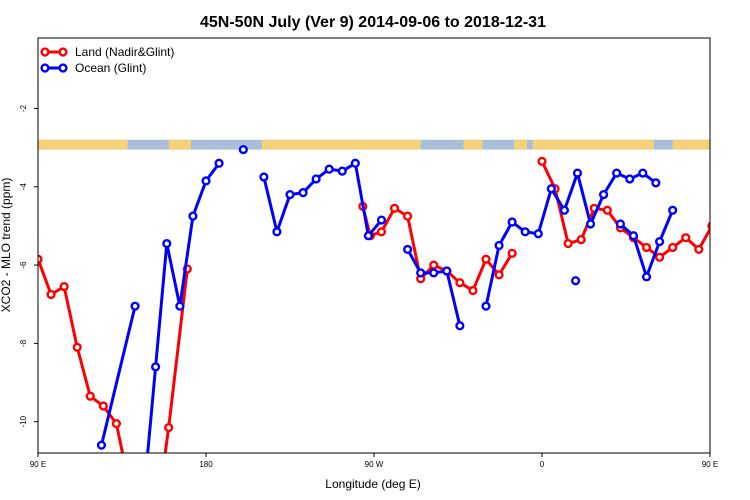 This screenshot has width=750, height=500. Describe the element at coordinates (107, 60) in the screenshot. I see `legend: Land (Nadir&Glint) Ocean (Glint)` at that location.